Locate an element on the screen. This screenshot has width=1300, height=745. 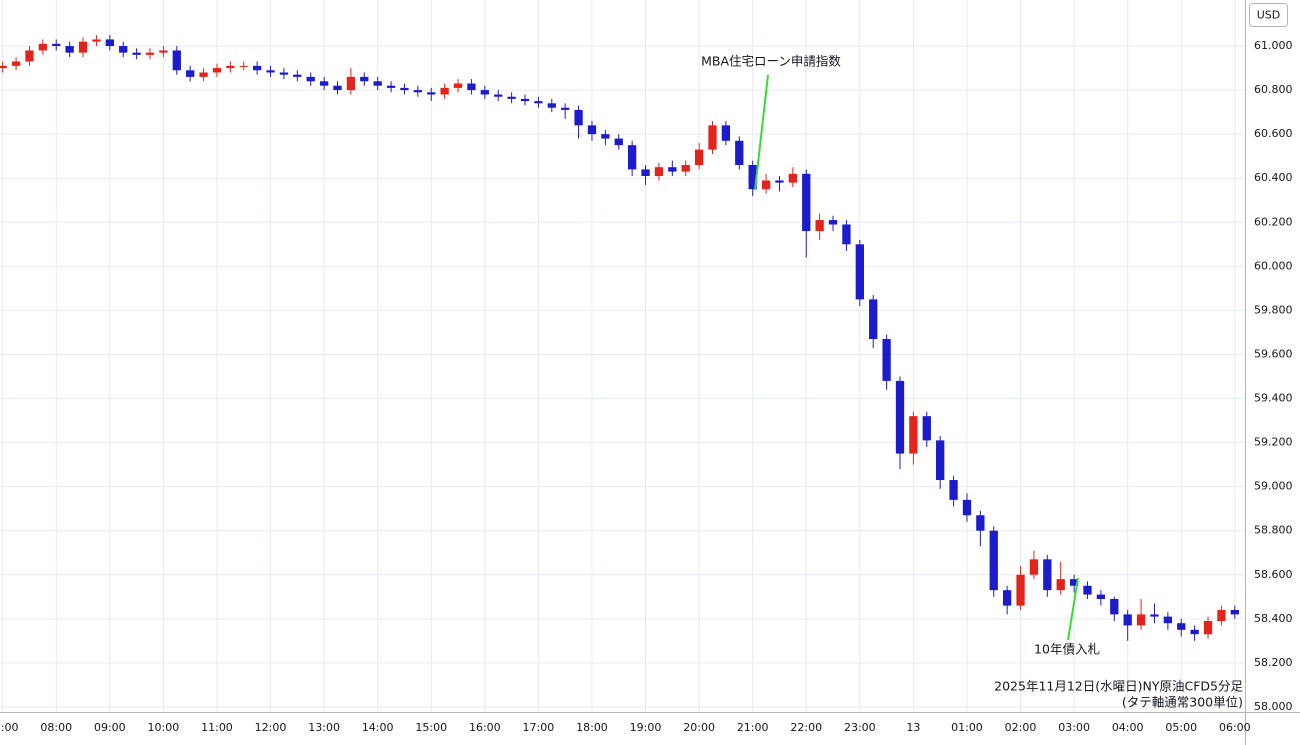
y-tick-label: 58.000 is located at coordinates (1273, 706).